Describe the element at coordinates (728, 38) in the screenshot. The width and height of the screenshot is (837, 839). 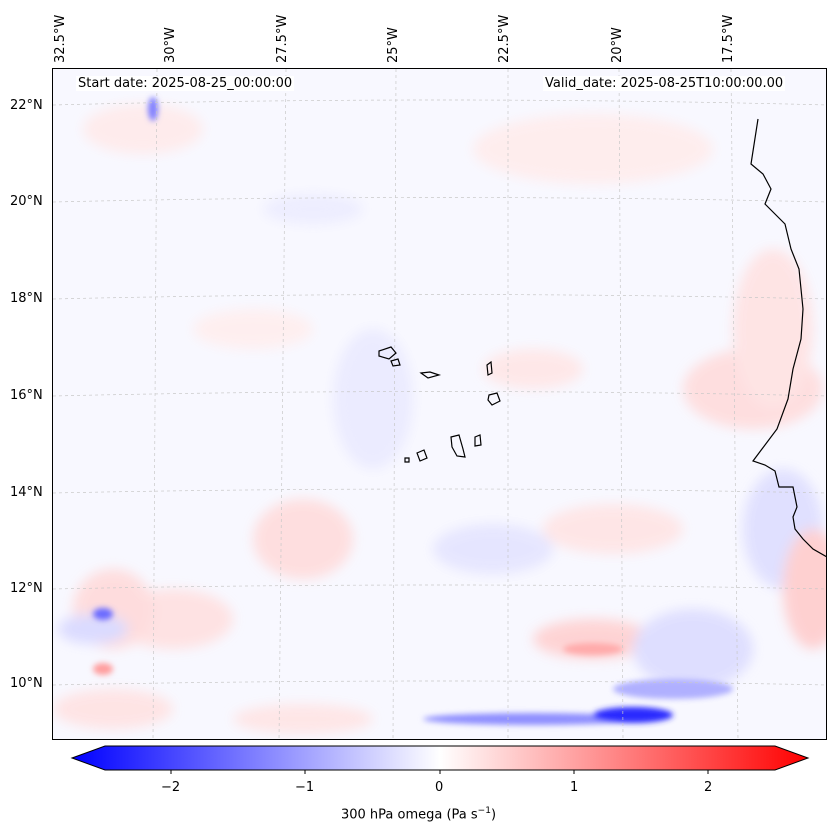
I see `lon-label-17-5w: 17.5°W` at that location.